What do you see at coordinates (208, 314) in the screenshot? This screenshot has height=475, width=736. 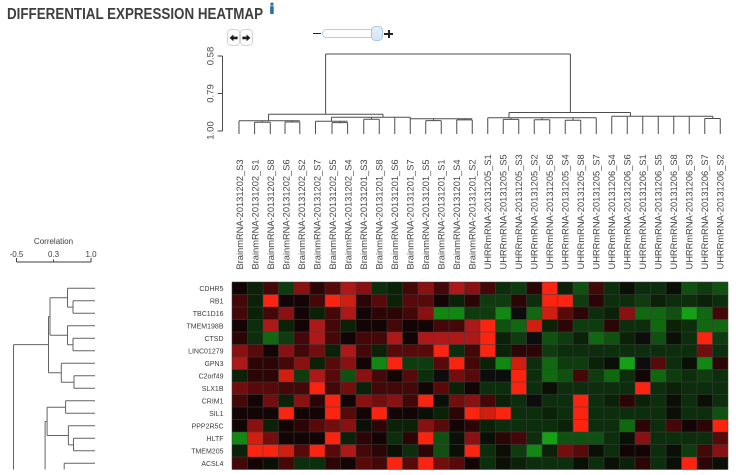 I see `svg-text: TBC1D16` at bounding box center [208, 314].